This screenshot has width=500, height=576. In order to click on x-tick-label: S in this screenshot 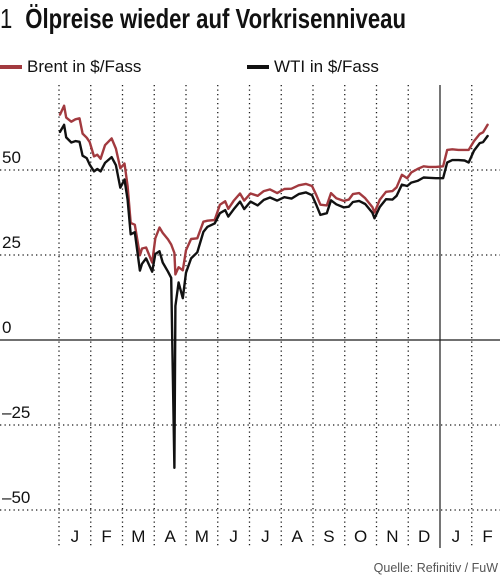, I will do `click(328, 536)`.